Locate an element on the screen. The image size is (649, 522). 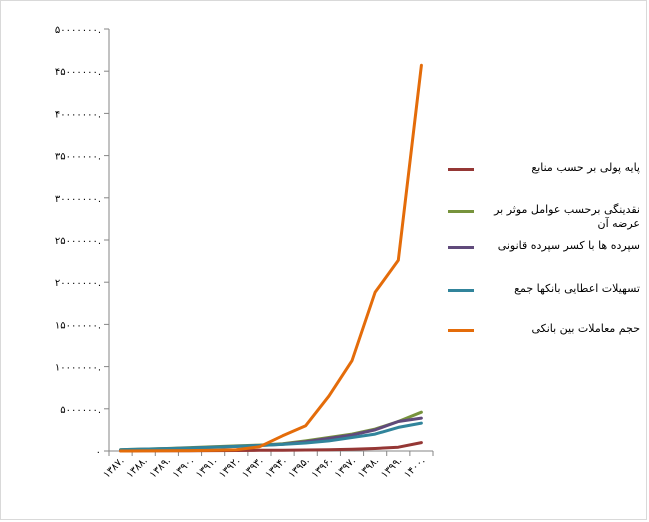
x-tick-label: ۱۳۸۸. is located at coordinates (137, 467).